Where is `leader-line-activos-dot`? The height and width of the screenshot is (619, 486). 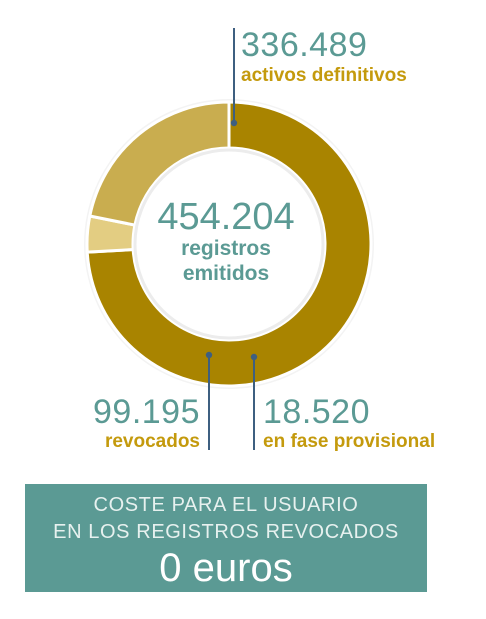
leader-line-activos-dot is located at coordinates (234, 123).